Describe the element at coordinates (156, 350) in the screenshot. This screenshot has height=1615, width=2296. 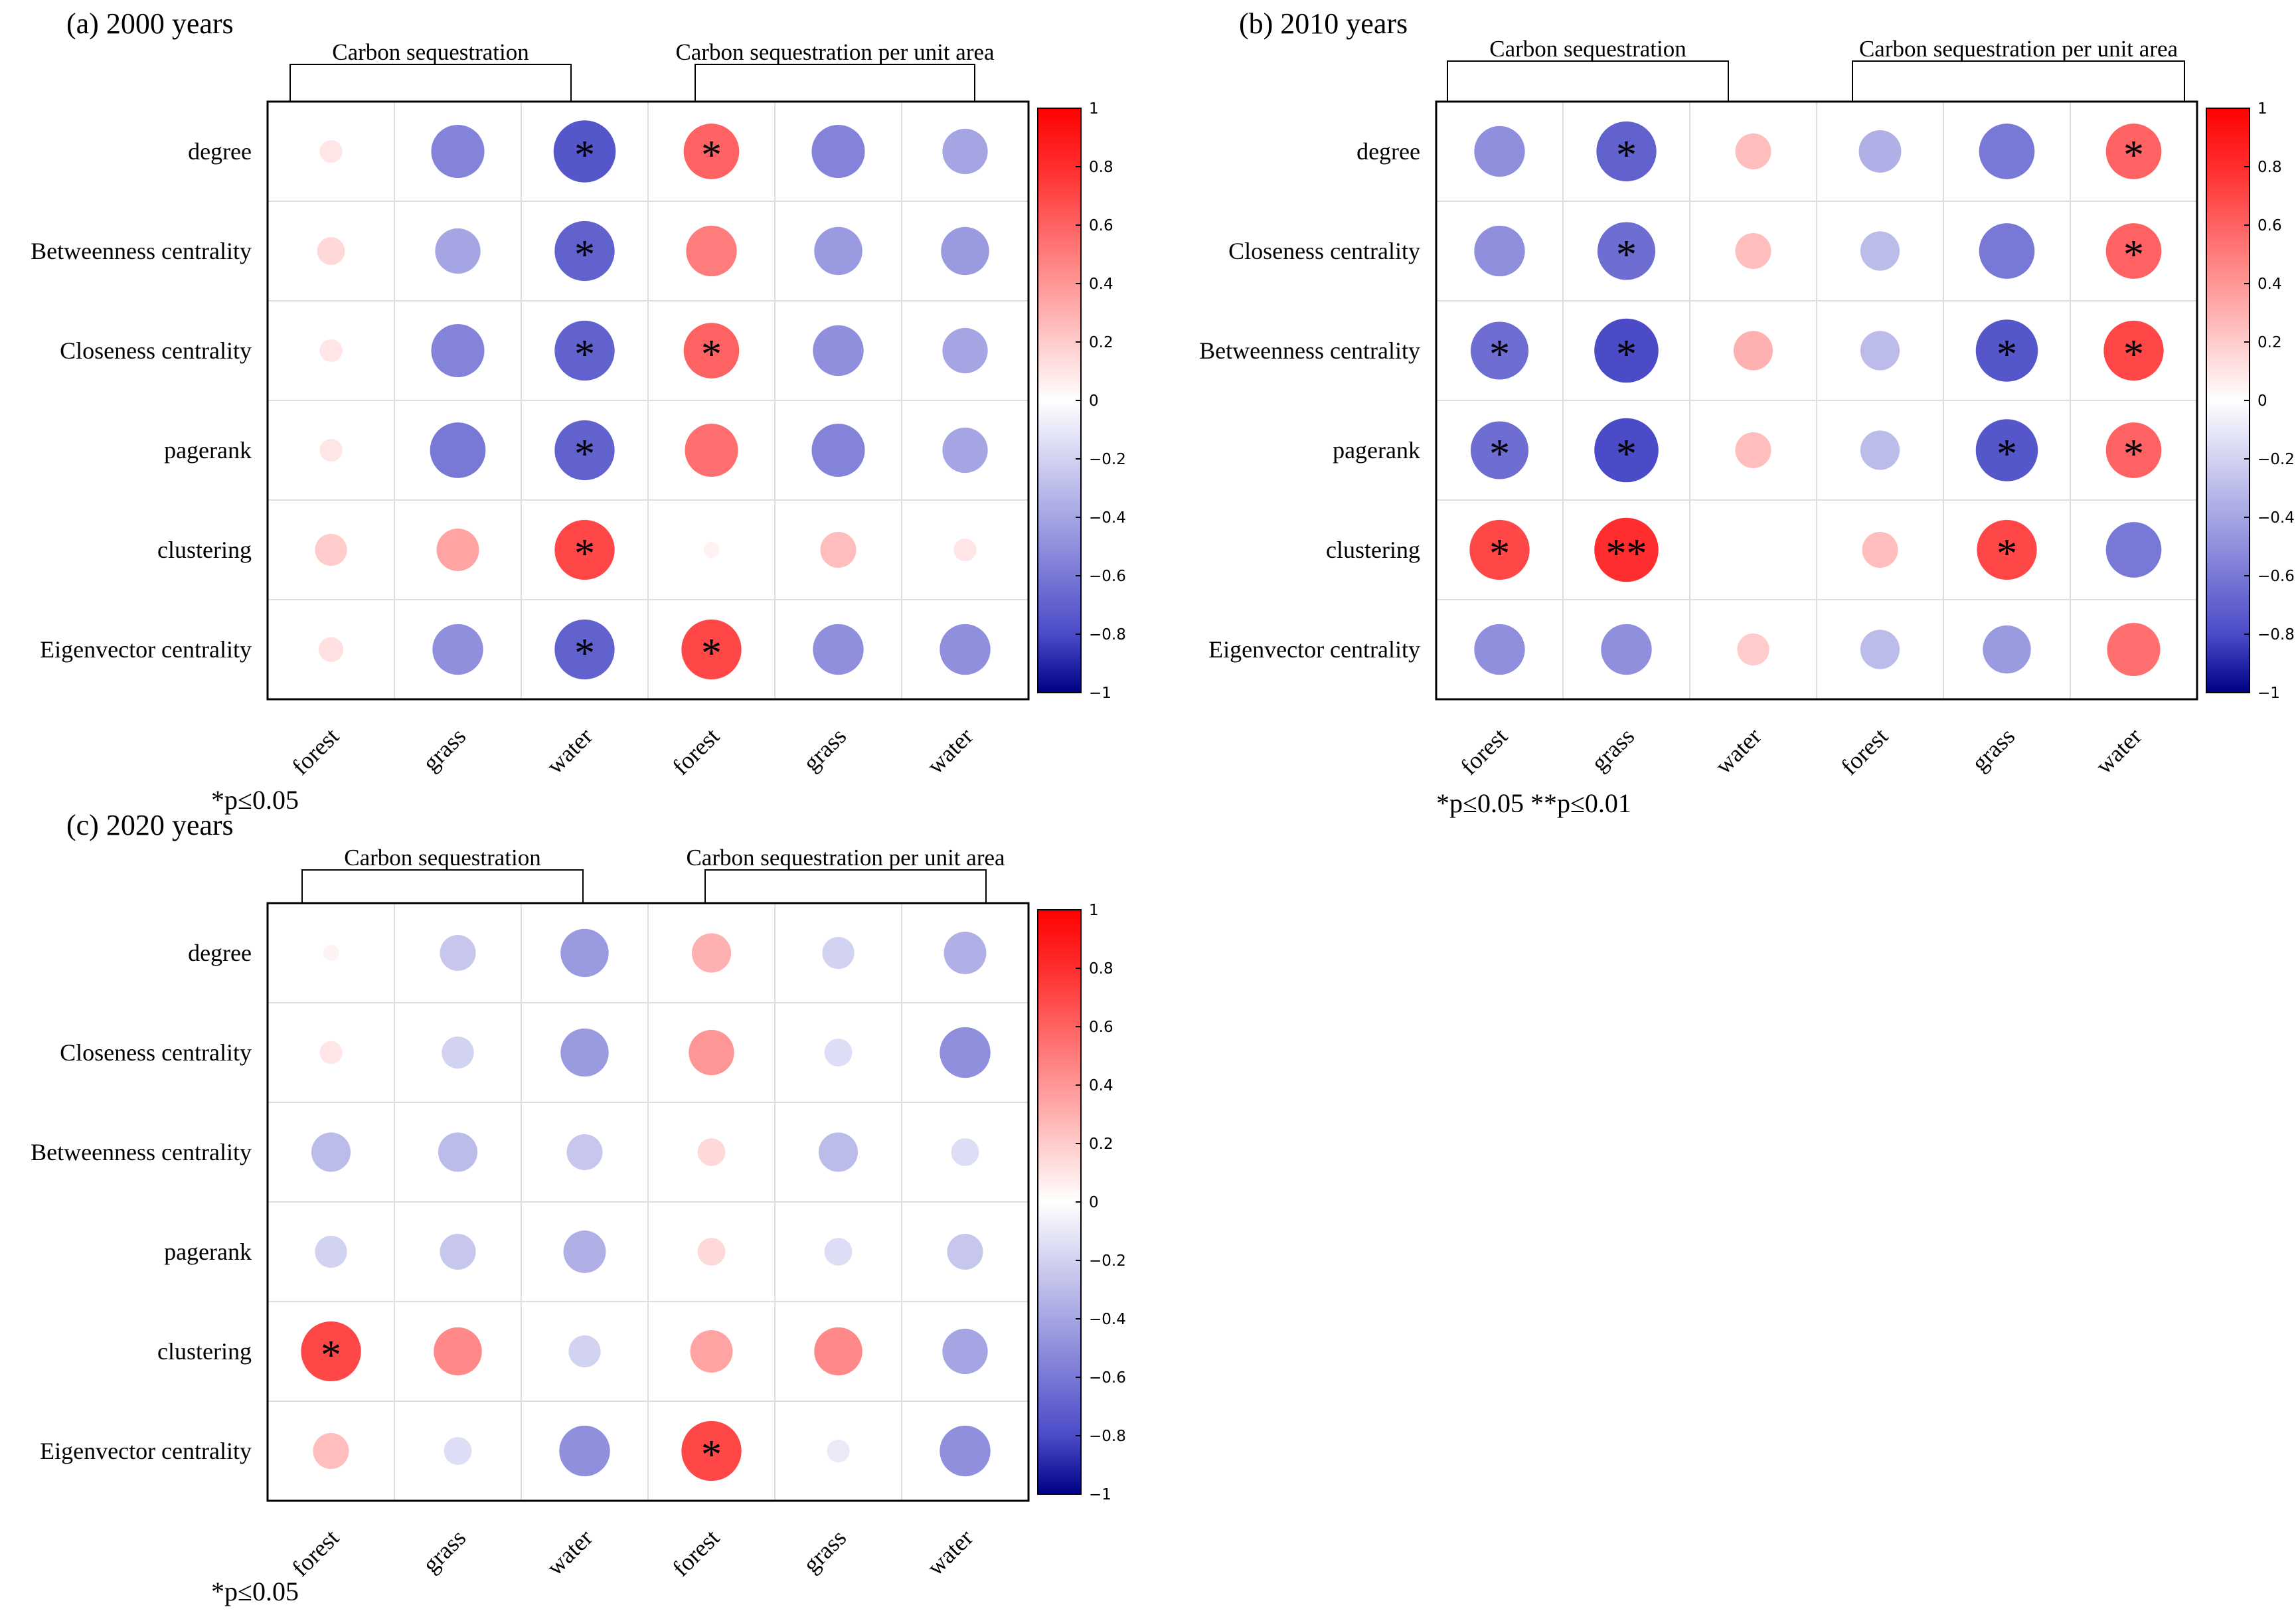
I see `row-label: Closeness centrality` at that location.